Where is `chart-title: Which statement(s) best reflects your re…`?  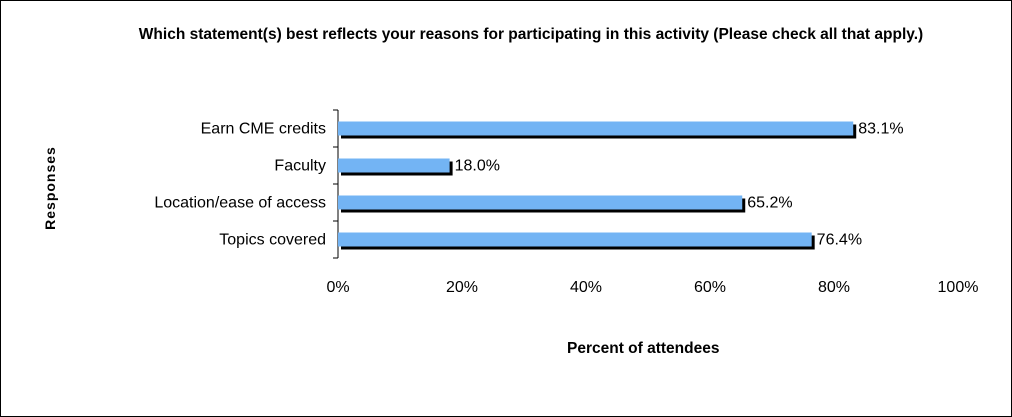 chart-title: Which statement(s) best reflects your re… is located at coordinates (531, 34).